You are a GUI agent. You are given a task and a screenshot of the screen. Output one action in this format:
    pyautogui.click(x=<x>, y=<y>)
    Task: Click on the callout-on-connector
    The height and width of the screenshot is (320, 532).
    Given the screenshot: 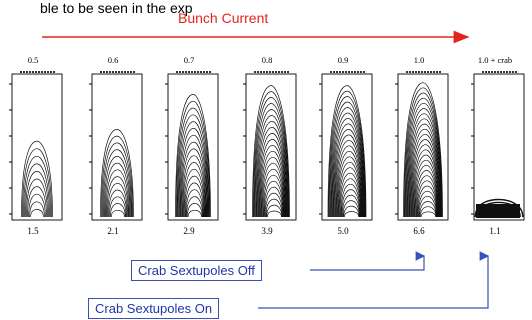 What is the action you would take?
    pyautogui.click(x=374, y=280)
    